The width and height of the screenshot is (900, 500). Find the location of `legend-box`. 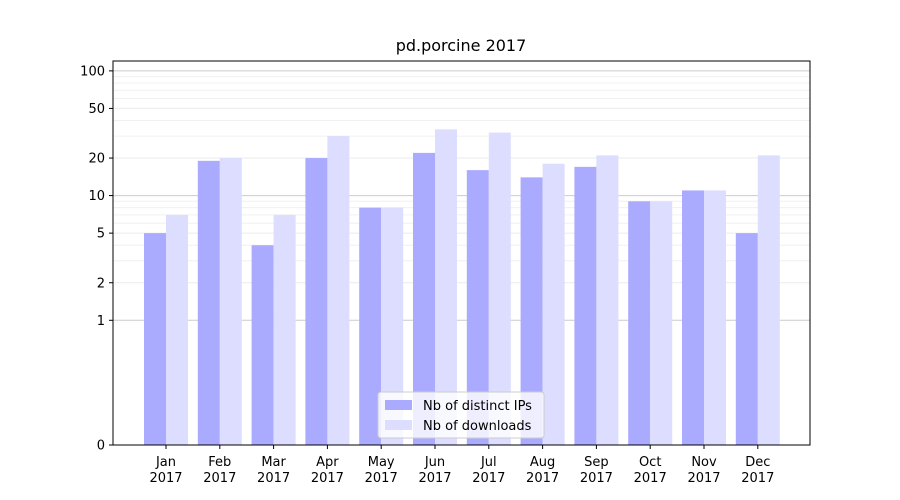

legend-box is located at coordinates (461, 415).